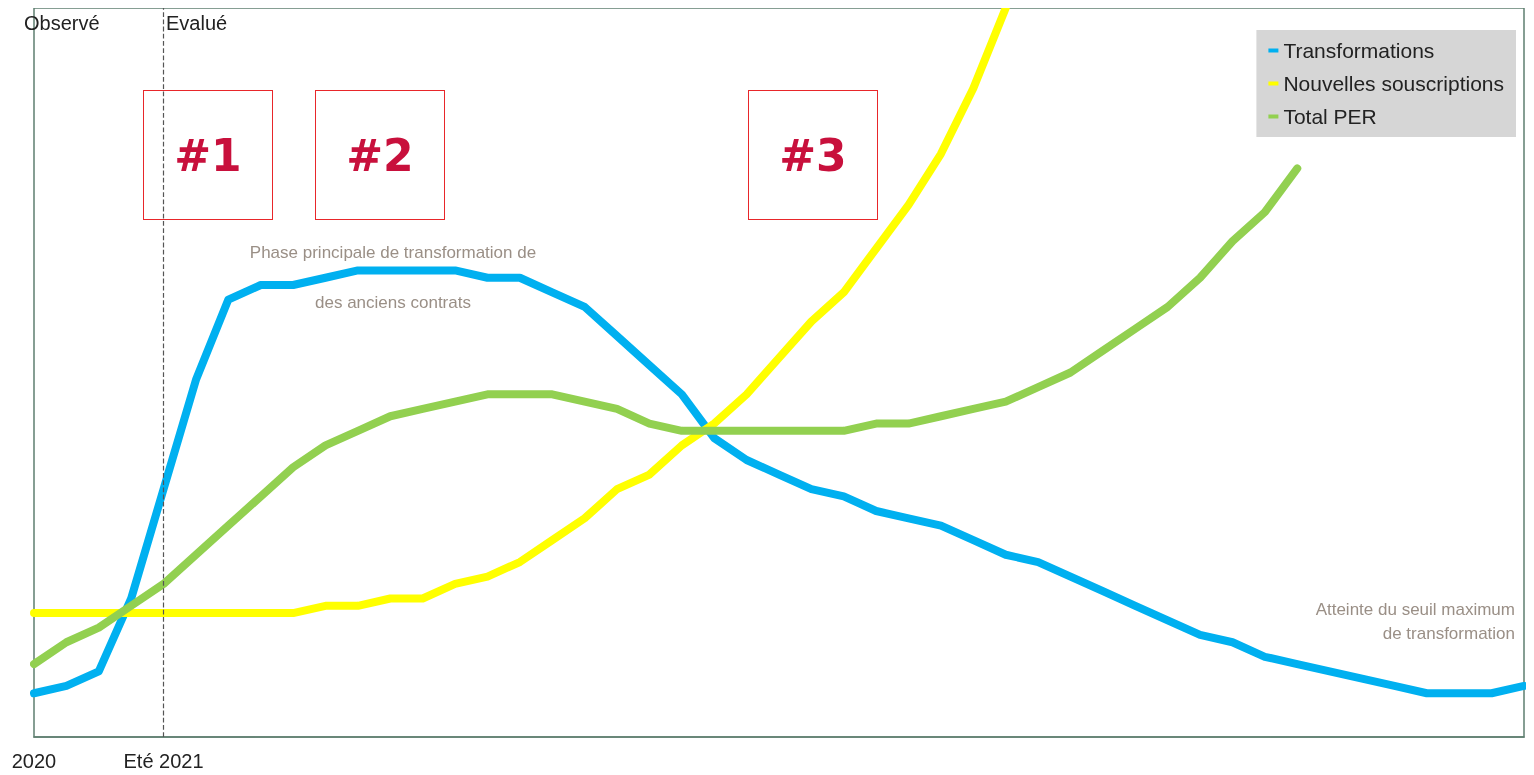 Image resolution: width=1534 pixels, height=775 pixels. I want to click on annotation: Atteinte du seuil maximum de transformation, so click(1414, 622).